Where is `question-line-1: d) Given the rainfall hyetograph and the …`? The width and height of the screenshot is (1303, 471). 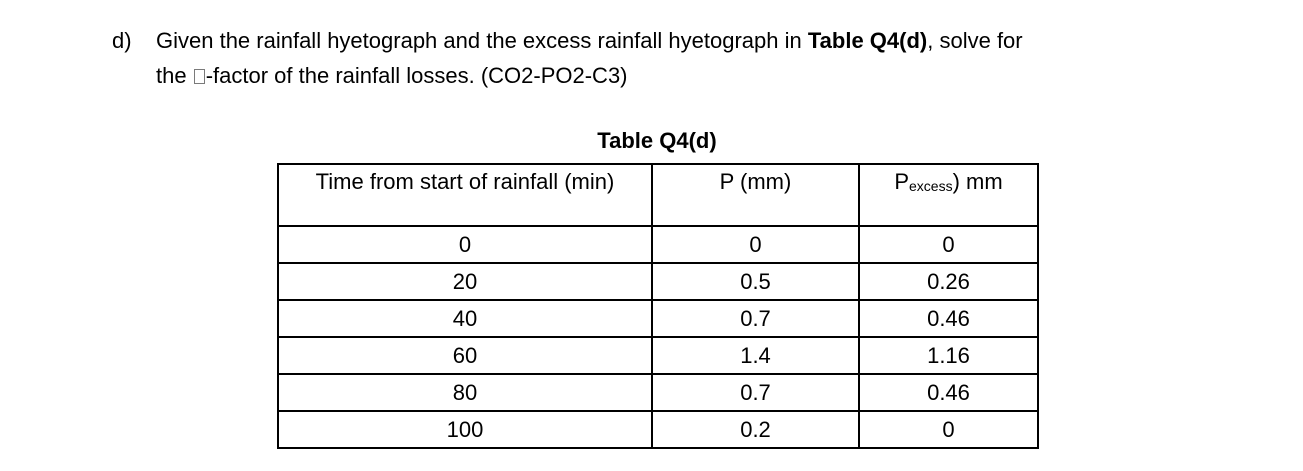
question-line-1: d) Given the rainfall hyetograph and the … is located at coordinates (567, 41).